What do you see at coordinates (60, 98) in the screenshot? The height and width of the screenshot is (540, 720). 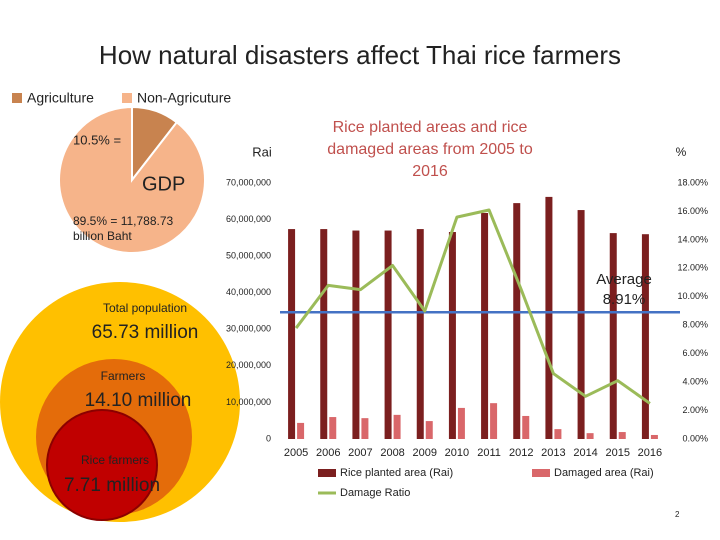 I see `legend-label: Agriculture` at bounding box center [60, 98].